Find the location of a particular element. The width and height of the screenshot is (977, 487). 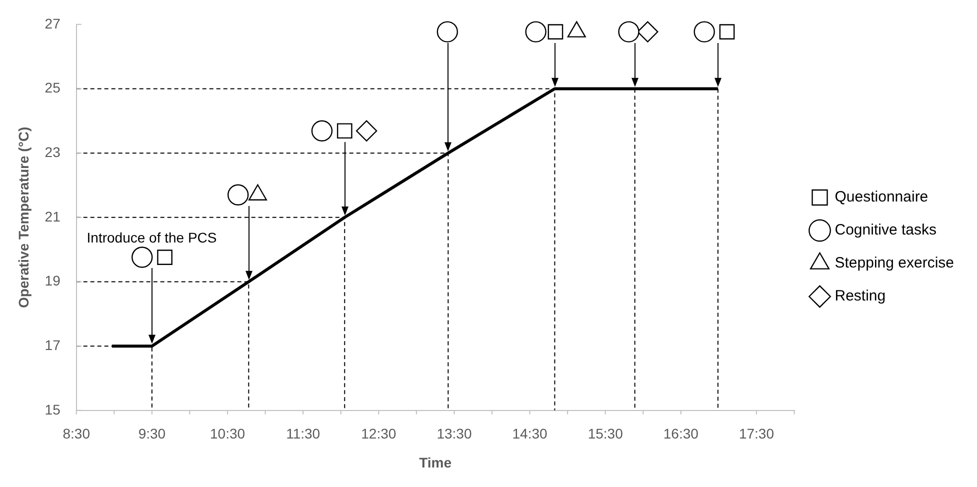

x-tick-label: 10:30 is located at coordinates (228, 434).